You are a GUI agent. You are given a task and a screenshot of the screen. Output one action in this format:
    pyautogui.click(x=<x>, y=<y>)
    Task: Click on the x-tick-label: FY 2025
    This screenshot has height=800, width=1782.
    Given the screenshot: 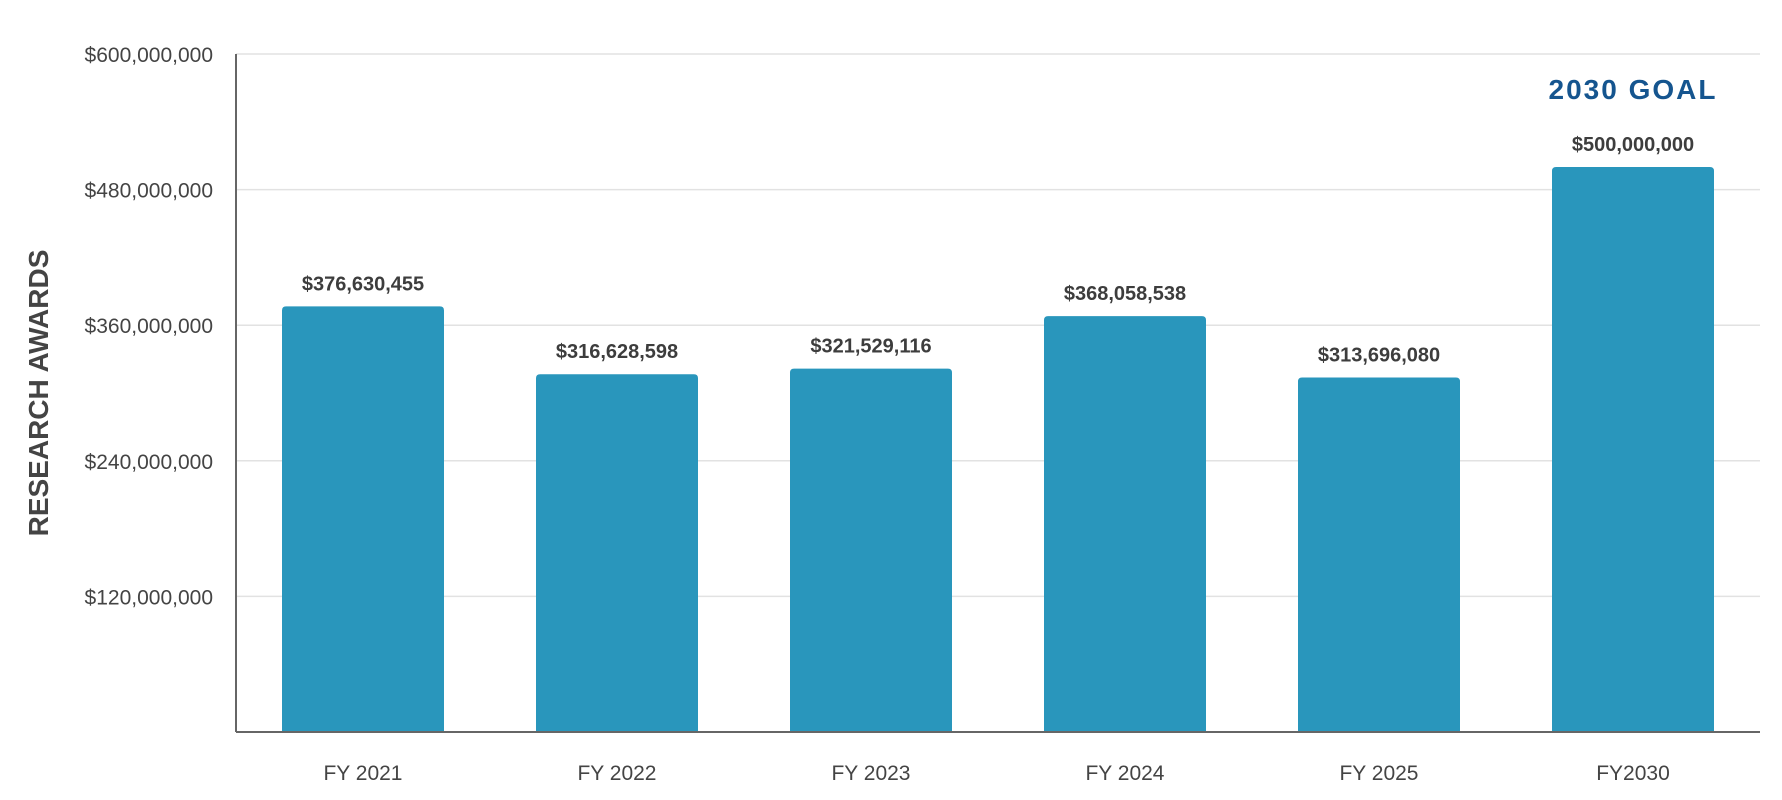 What is the action you would take?
    pyautogui.click(x=1378, y=773)
    